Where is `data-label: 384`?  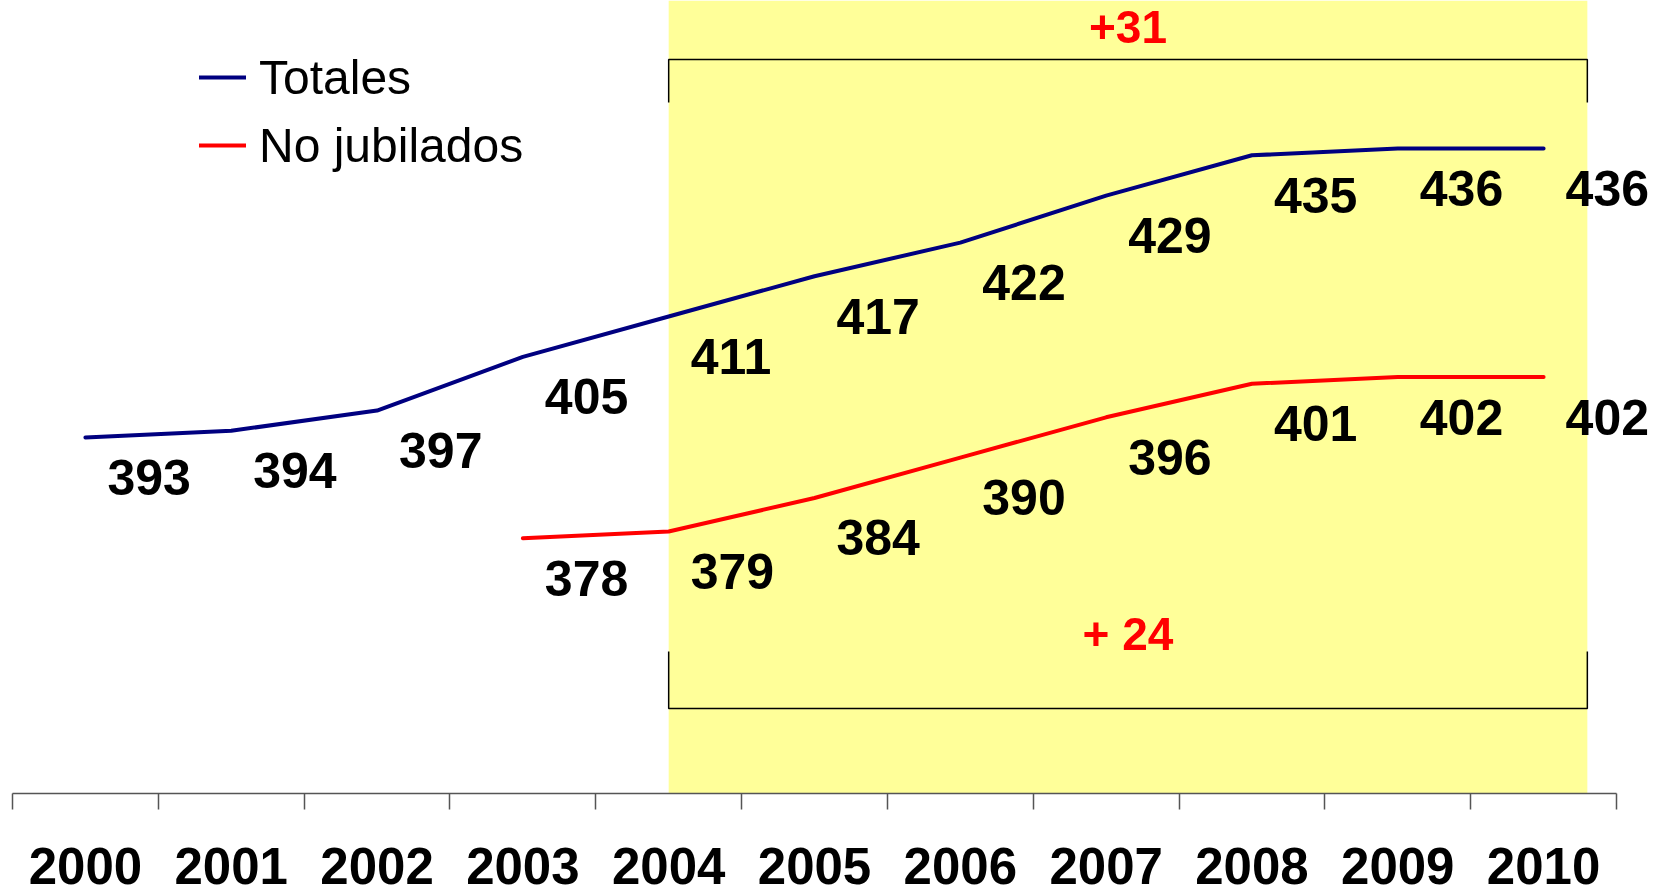
data-label: 384 is located at coordinates (878, 538).